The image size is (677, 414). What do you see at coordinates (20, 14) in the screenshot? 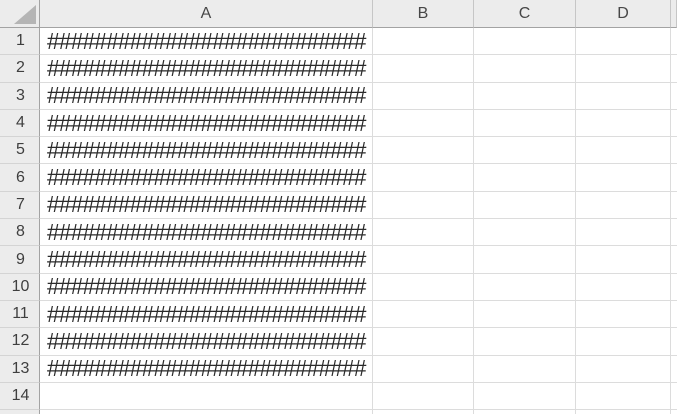
I see `select-all-button` at bounding box center [20, 14].